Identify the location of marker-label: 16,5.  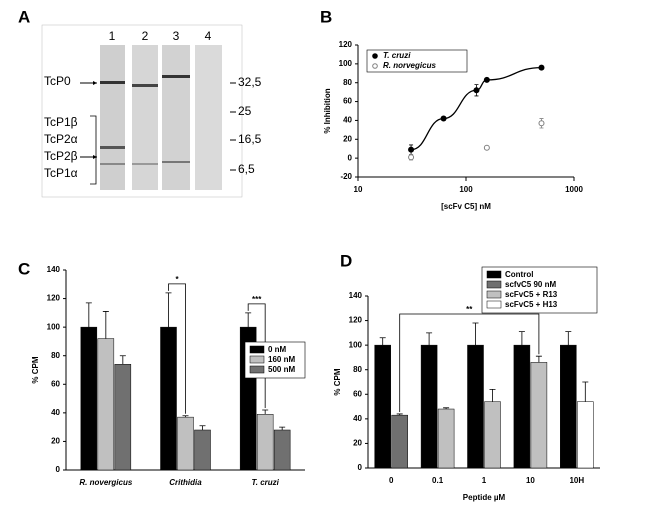
(250, 139).